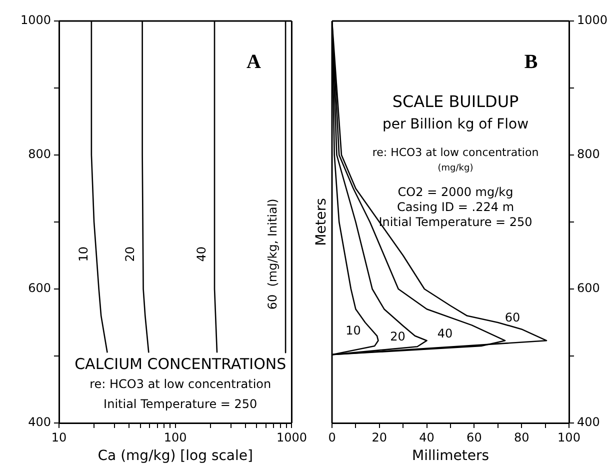  I want to click on y2-tick-label: 600, so click(588, 288).